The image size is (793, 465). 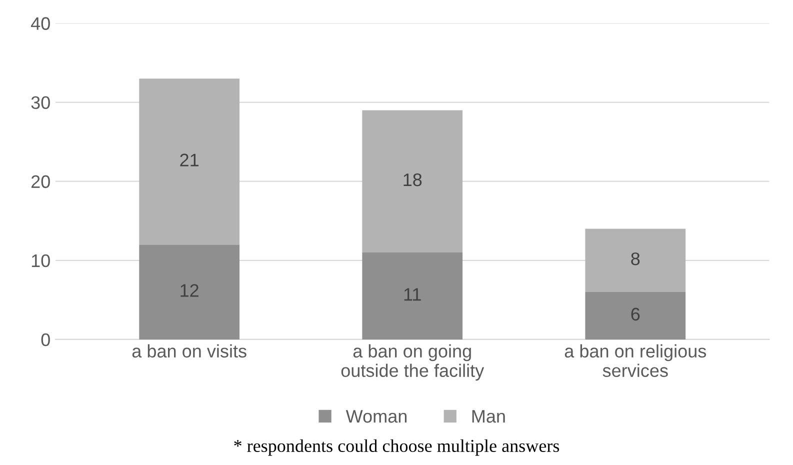 I want to click on data-label: 6, so click(x=635, y=314).